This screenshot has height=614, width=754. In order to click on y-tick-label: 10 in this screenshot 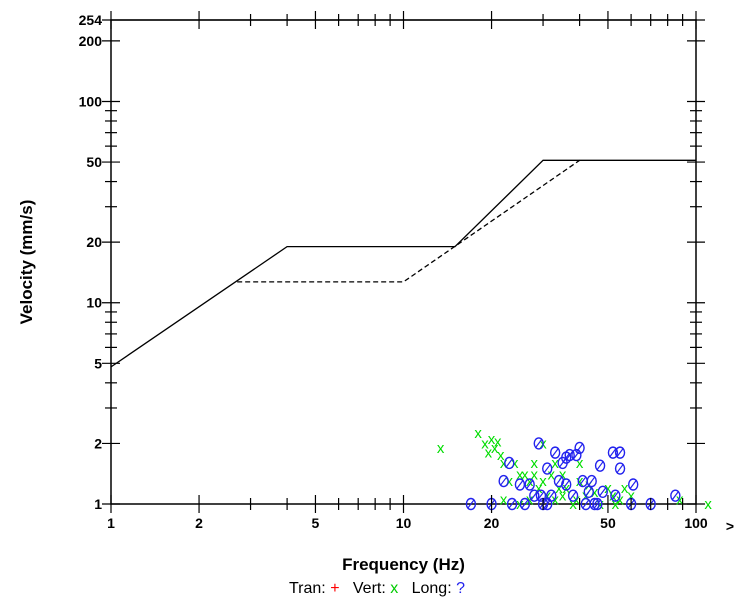, I will do `click(94, 303)`.